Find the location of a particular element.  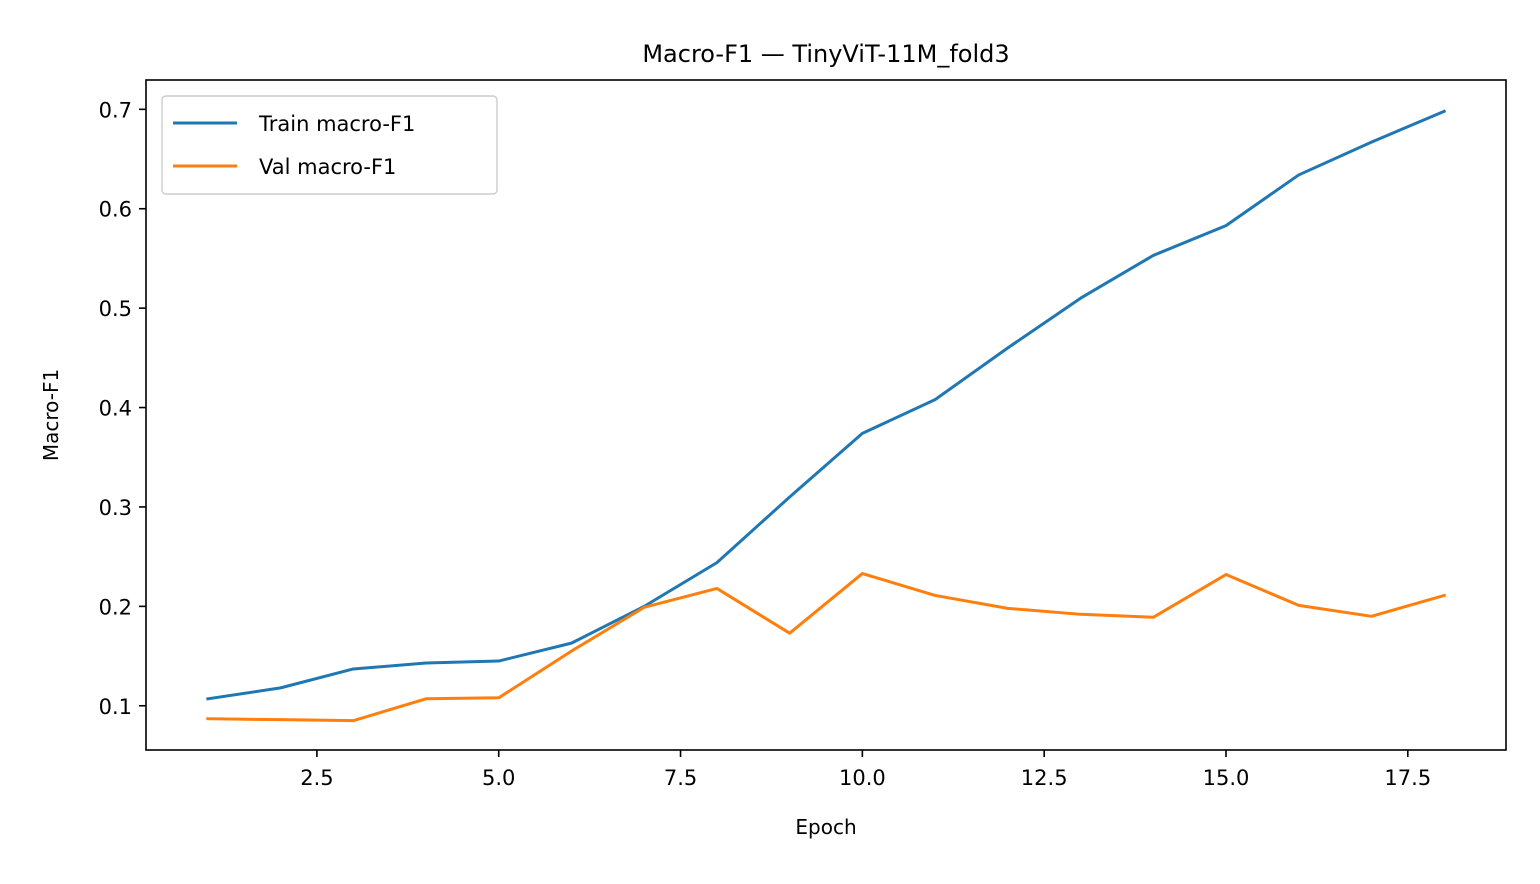

y-tick-label: 0.4 is located at coordinates (115, 409).